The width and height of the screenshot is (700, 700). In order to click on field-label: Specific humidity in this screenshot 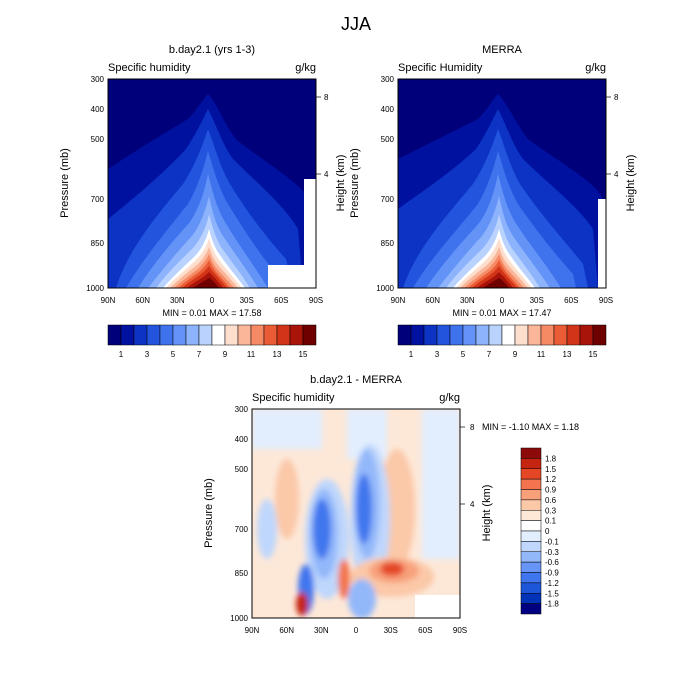, I will do `click(149, 68)`.